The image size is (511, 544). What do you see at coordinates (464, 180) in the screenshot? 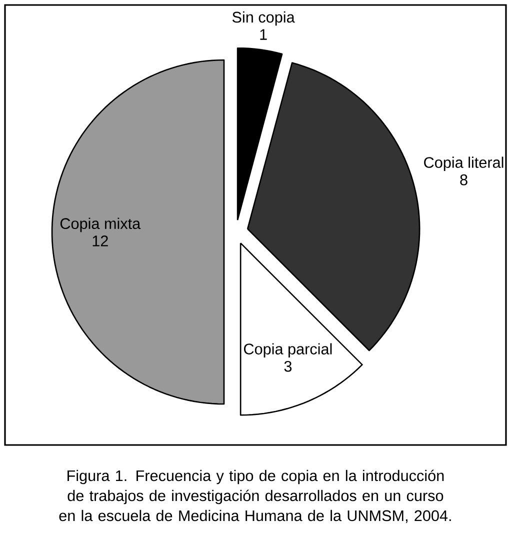
I see `data-label: 8` at bounding box center [464, 180].